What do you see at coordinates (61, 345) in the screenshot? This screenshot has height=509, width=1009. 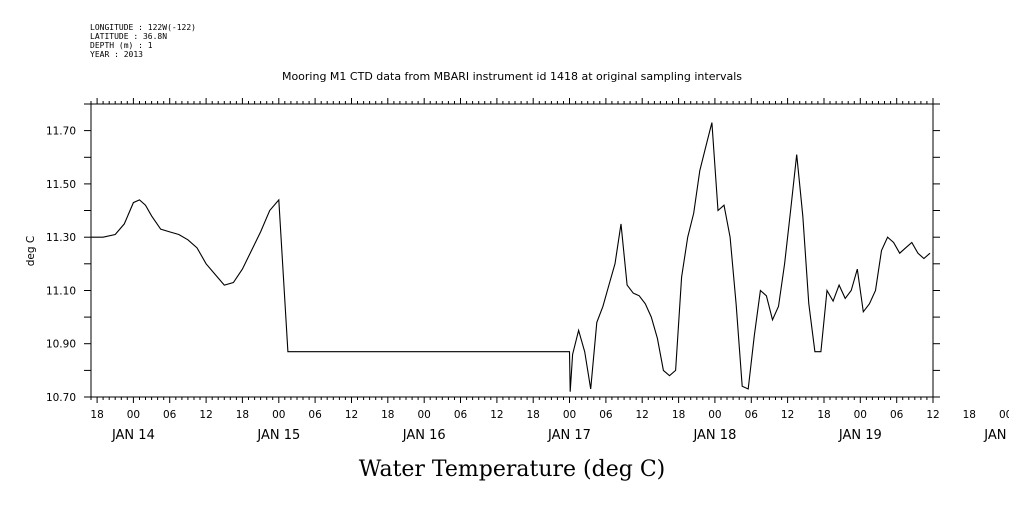 I see `y-tick-label: 10.90` at bounding box center [61, 345].